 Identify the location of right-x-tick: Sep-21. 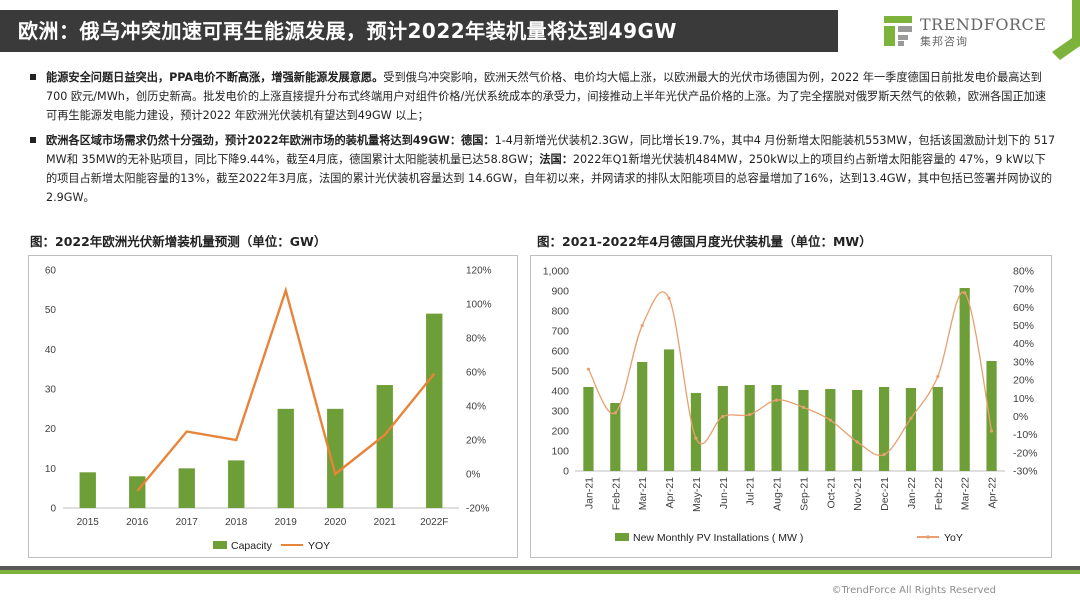
(804, 494).